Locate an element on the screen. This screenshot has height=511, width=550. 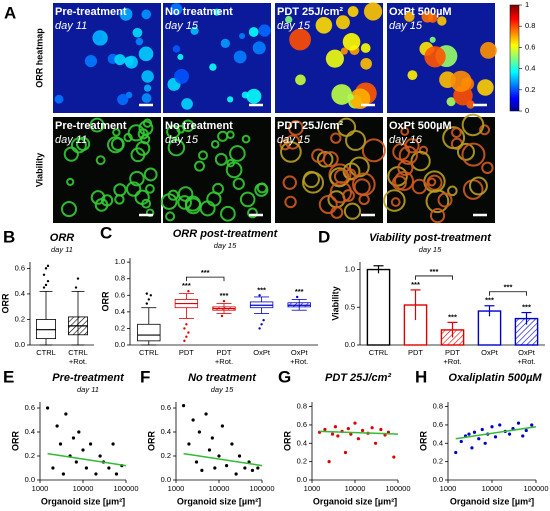
y-tick-label: 1.0 is located at coordinates (350, 269).